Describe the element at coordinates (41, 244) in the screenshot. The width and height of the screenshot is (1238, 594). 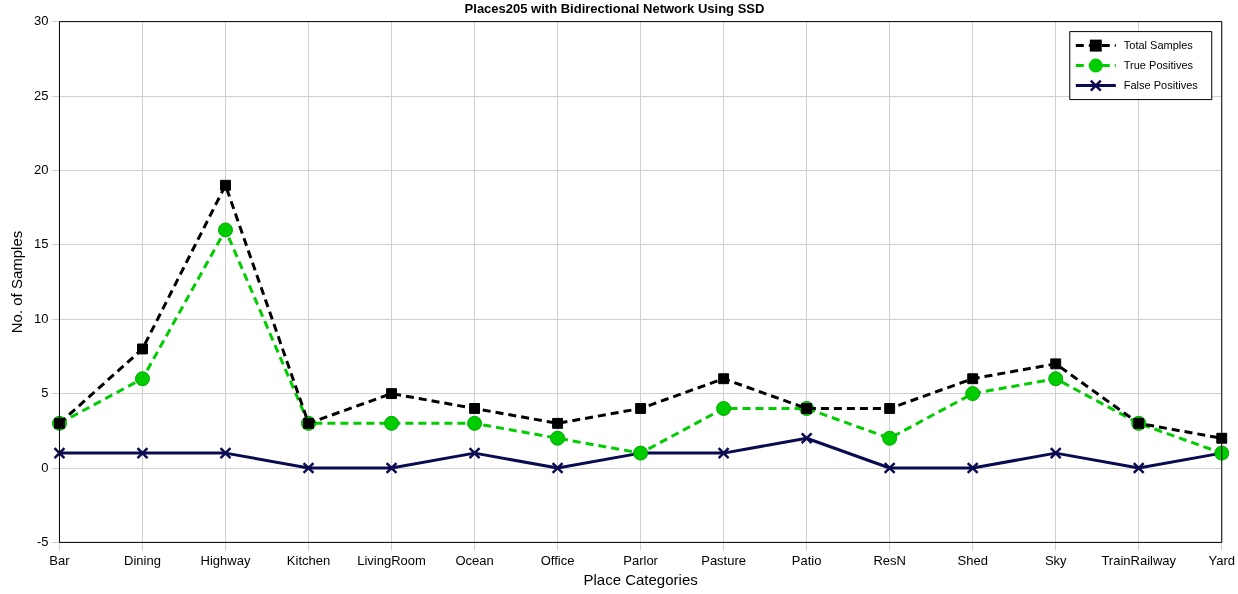
I see `y-tick-label: 15` at that location.